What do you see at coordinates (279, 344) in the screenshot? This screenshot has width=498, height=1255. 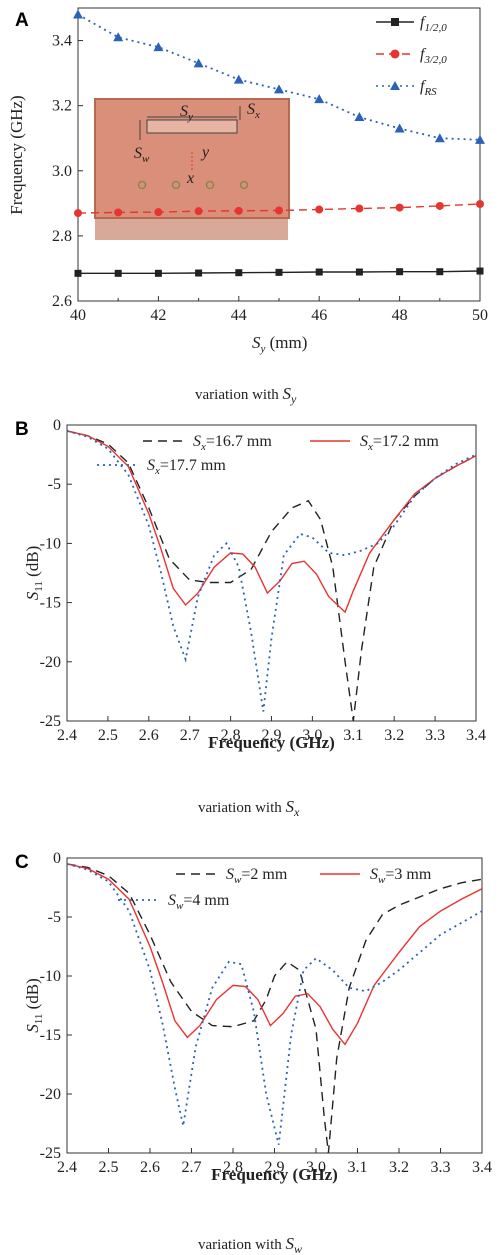 I see `x-axis-label-a: Sy (mm)` at bounding box center [279, 344].